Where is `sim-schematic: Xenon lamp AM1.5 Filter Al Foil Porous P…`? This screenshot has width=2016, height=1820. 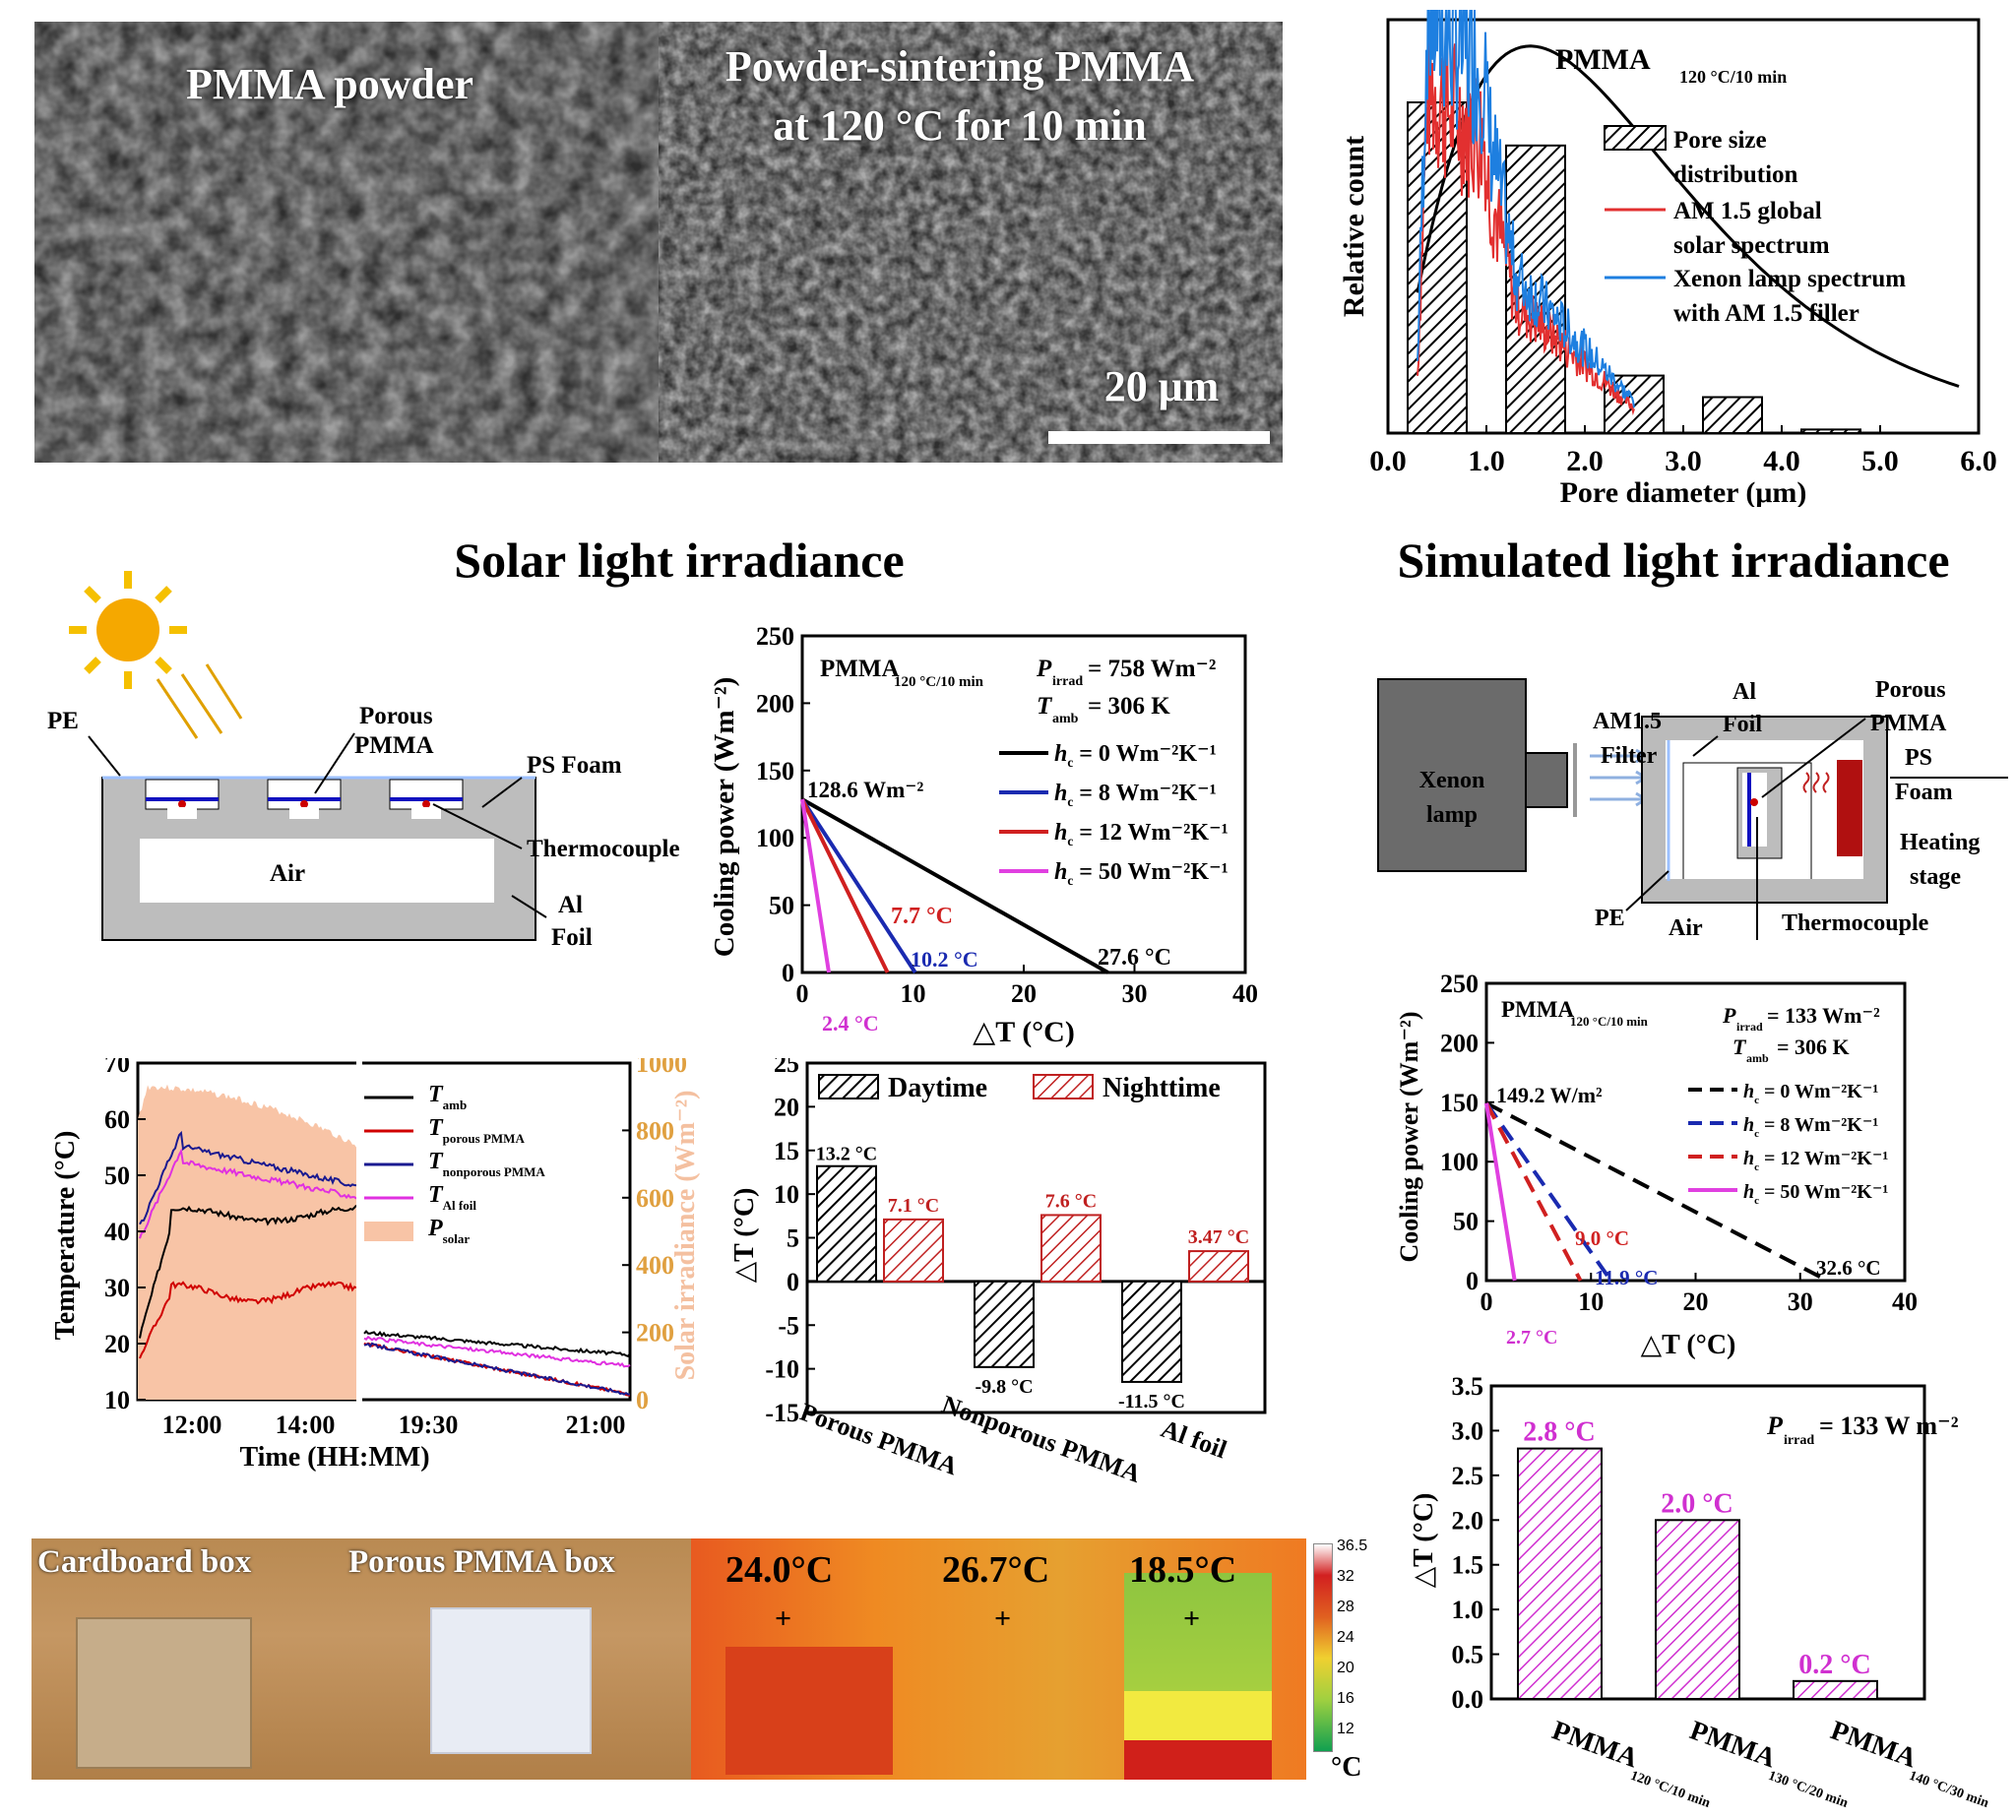
sim-schematic: Xenon lamp AM1.5 Filter Al Foil Porous P… is located at coordinates (1692, 809).